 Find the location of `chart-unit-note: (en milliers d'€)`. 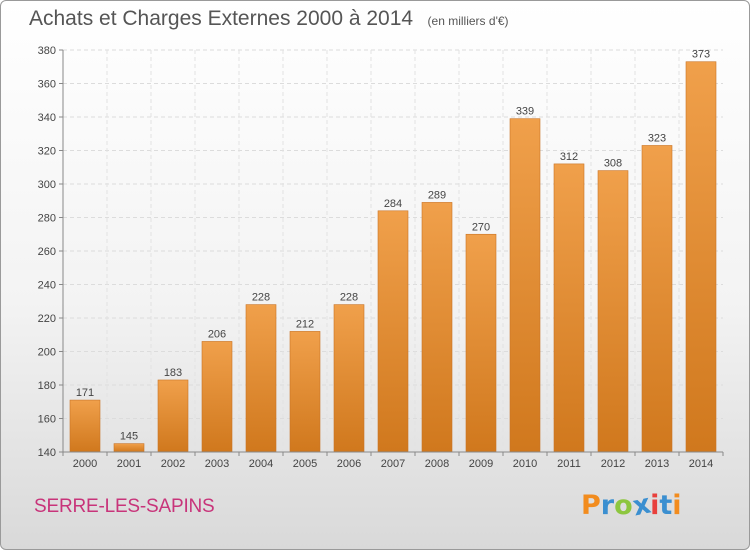

chart-unit-note: (en milliers d'€) is located at coordinates (468, 21).